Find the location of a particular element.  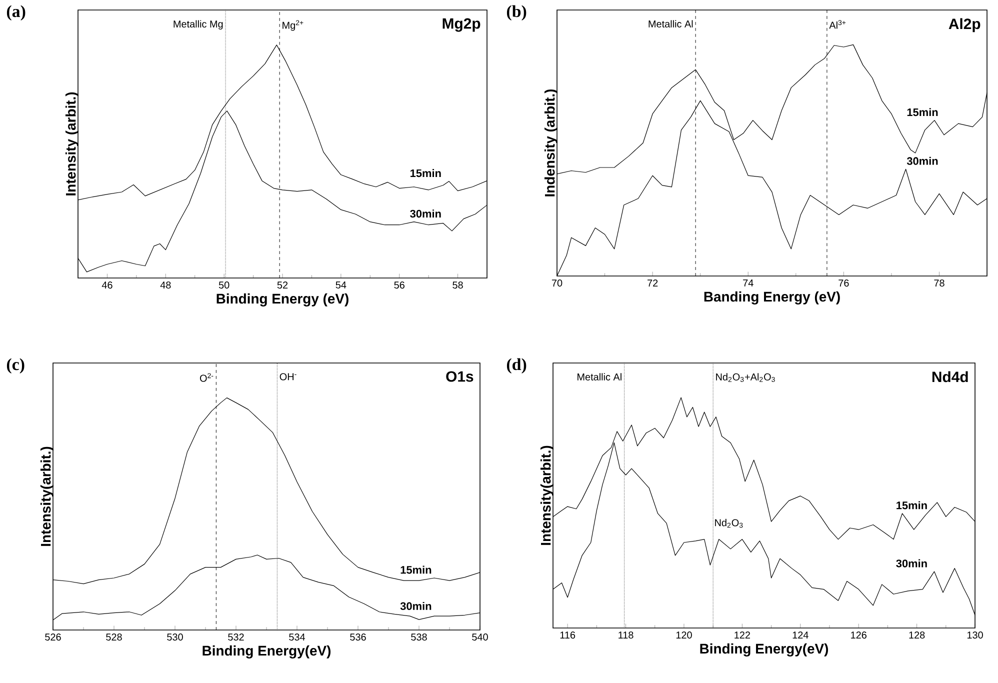

chart-title: Nd4d is located at coordinates (950, 376).